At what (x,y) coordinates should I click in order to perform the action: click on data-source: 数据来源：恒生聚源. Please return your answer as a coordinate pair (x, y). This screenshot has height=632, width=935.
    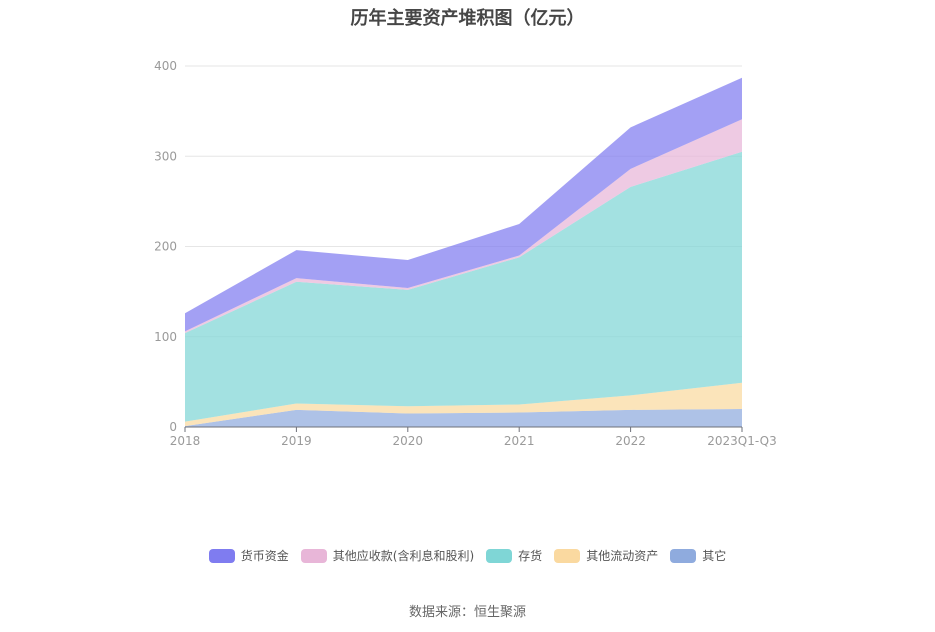
    Looking at the image, I should click on (467, 612).